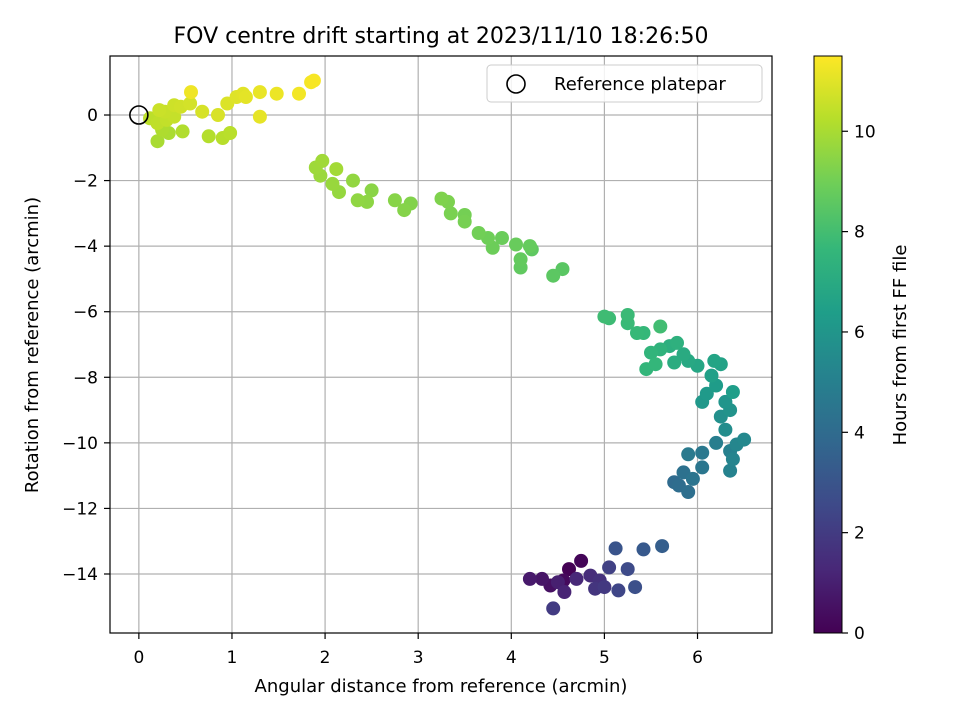  Describe the element at coordinates (441, 686) in the screenshot. I see `x-axis-label: Angular distance from reference (arcmin)` at that location.